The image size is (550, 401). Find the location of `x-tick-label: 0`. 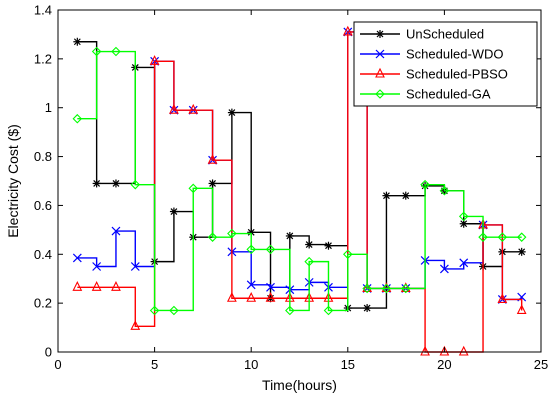

x-tick-label: 0 is located at coordinates (57, 364).